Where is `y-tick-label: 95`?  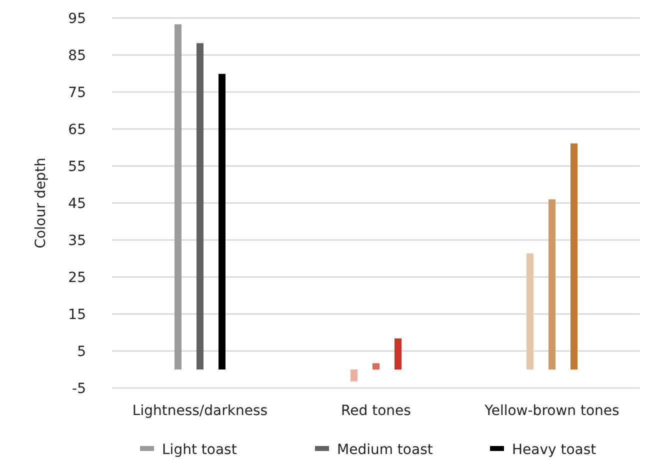 y-tick-label: 95 is located at coordinates (77, 18).